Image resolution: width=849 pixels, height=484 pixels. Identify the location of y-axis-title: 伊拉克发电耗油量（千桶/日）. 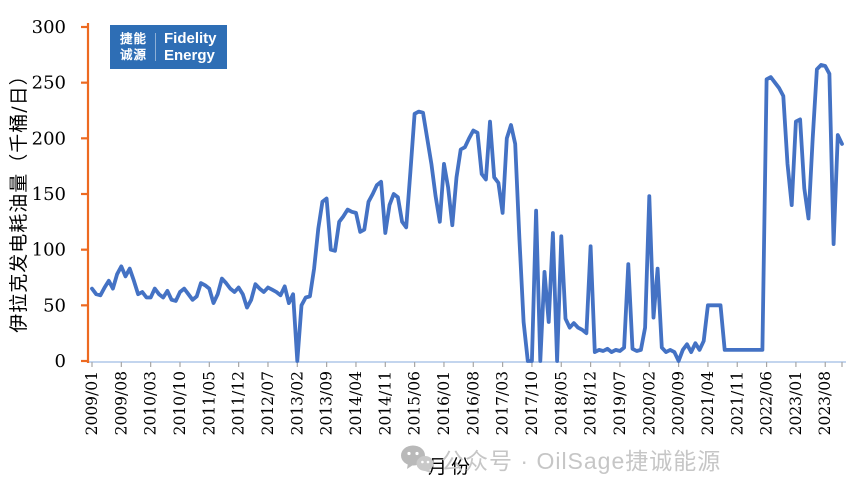
(19, 199).